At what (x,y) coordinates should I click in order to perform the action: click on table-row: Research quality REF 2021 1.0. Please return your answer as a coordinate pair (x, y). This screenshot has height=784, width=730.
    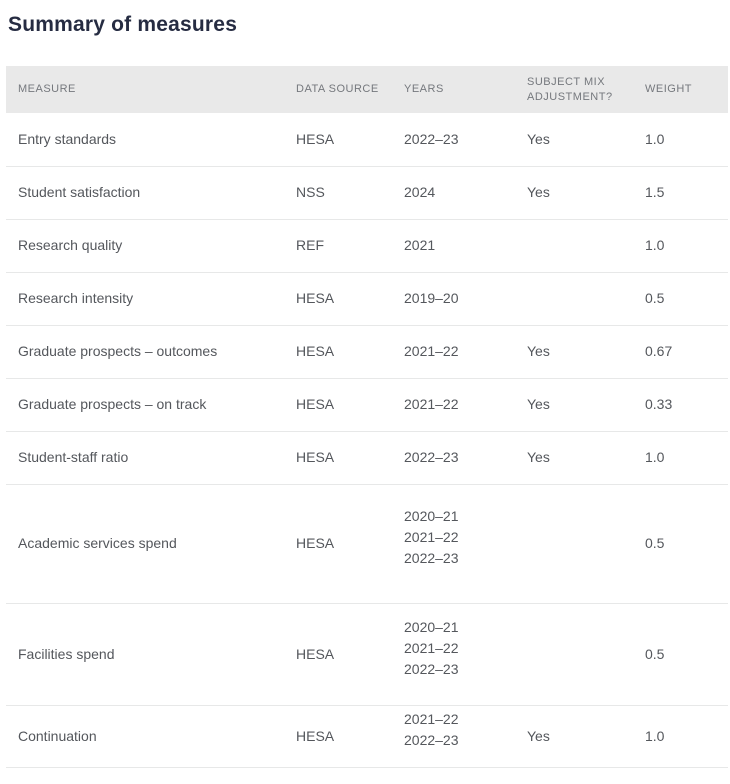
    Looking at the image, I should click on (367, 245).